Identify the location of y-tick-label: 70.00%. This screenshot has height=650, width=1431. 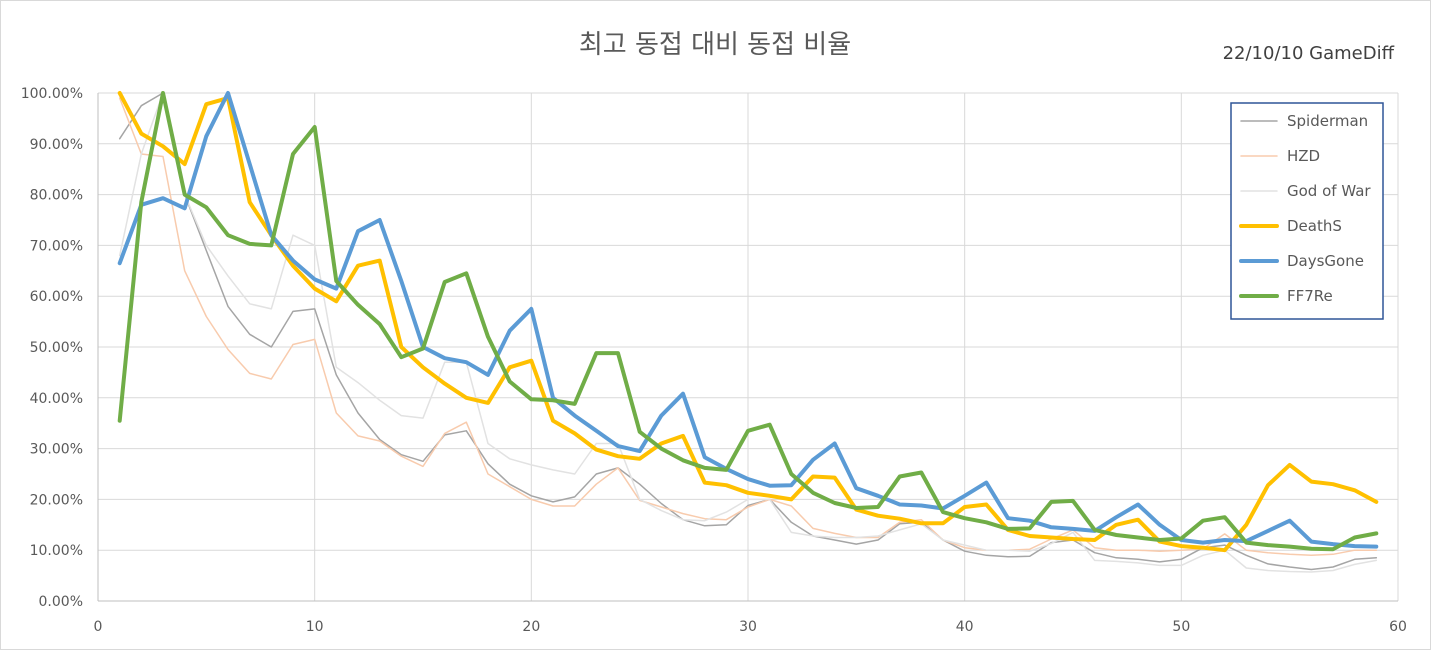
(56, 246).